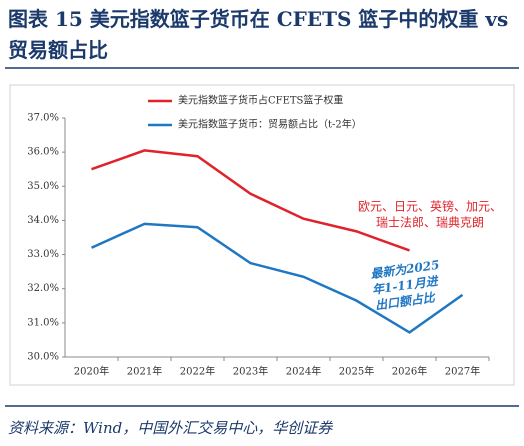  I want to click on x-tick-label: 2024年, so click(303, 371).